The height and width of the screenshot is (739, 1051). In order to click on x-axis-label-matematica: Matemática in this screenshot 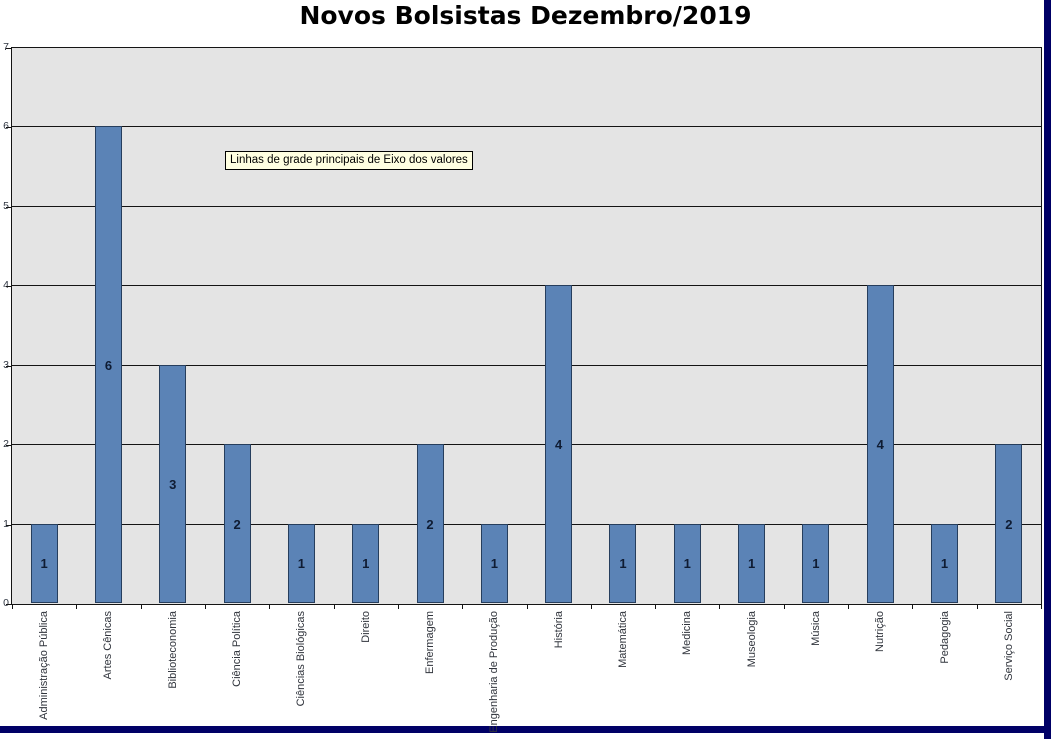, I will do `click(622, 639)`.